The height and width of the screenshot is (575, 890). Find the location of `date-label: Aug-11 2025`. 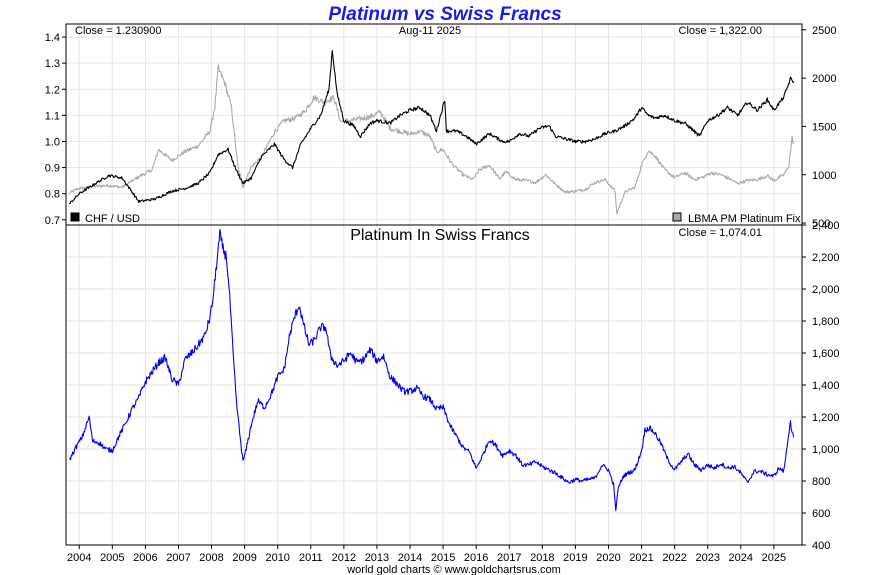

date-label: Aug-11 2025 is located at coordinates (430, 31).